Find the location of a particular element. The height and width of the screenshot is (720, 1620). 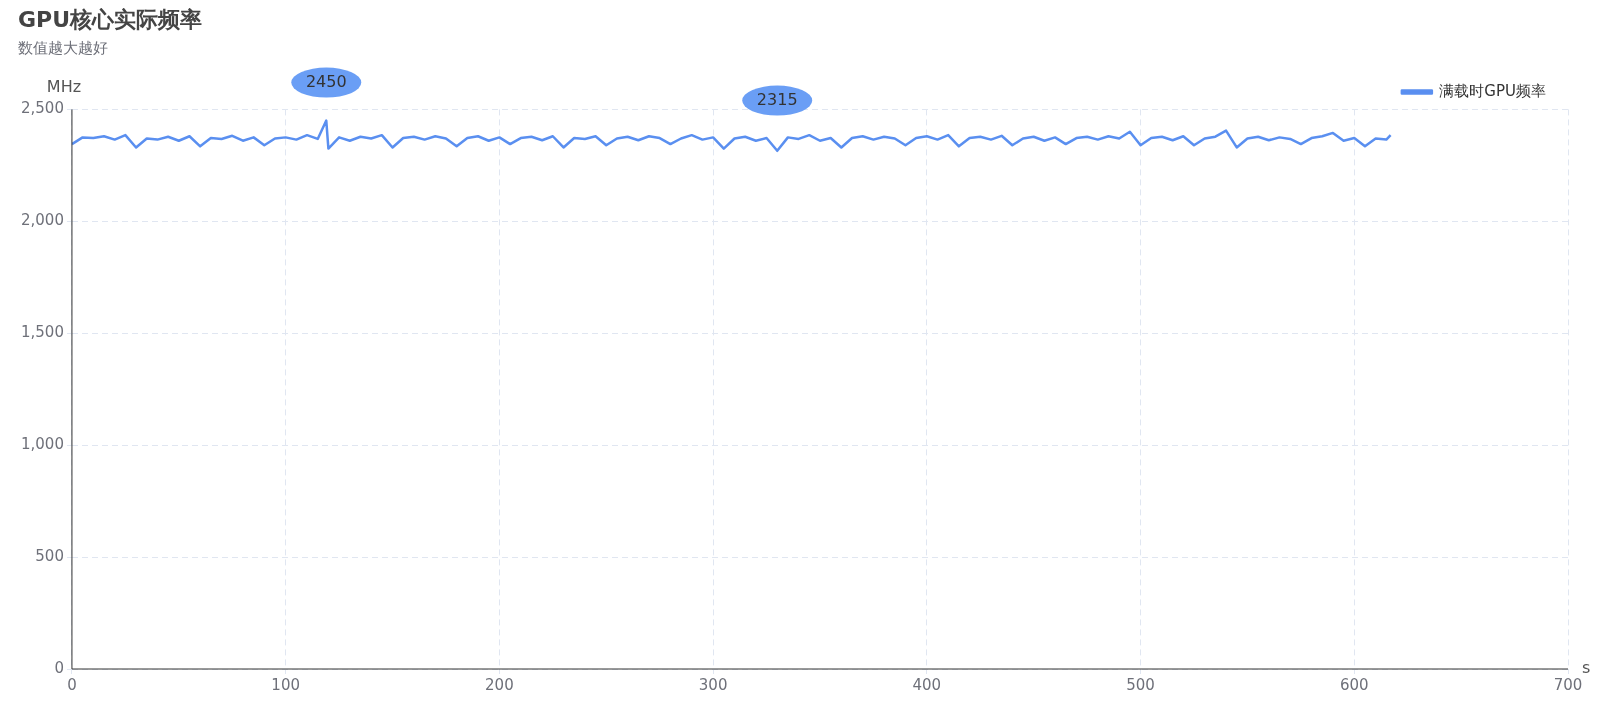

y-tick-label: 1,500 is located at coordinates (42, 332).